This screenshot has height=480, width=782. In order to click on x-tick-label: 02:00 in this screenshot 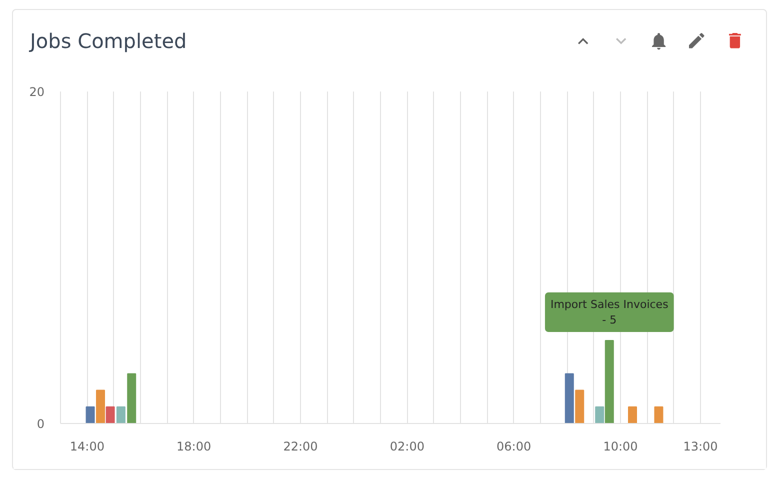, I will do `click(407, 447)`.